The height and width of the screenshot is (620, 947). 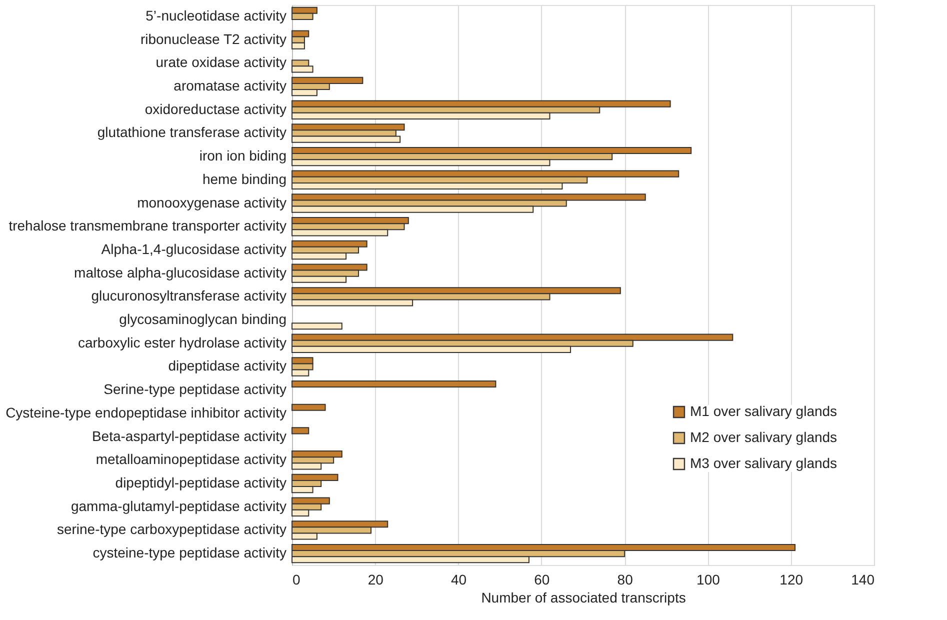 What do you see at coordinates (242, 156) in the screenshot?
I see `y-tick-label: iron ion biding` at bounding box center [242, 156].